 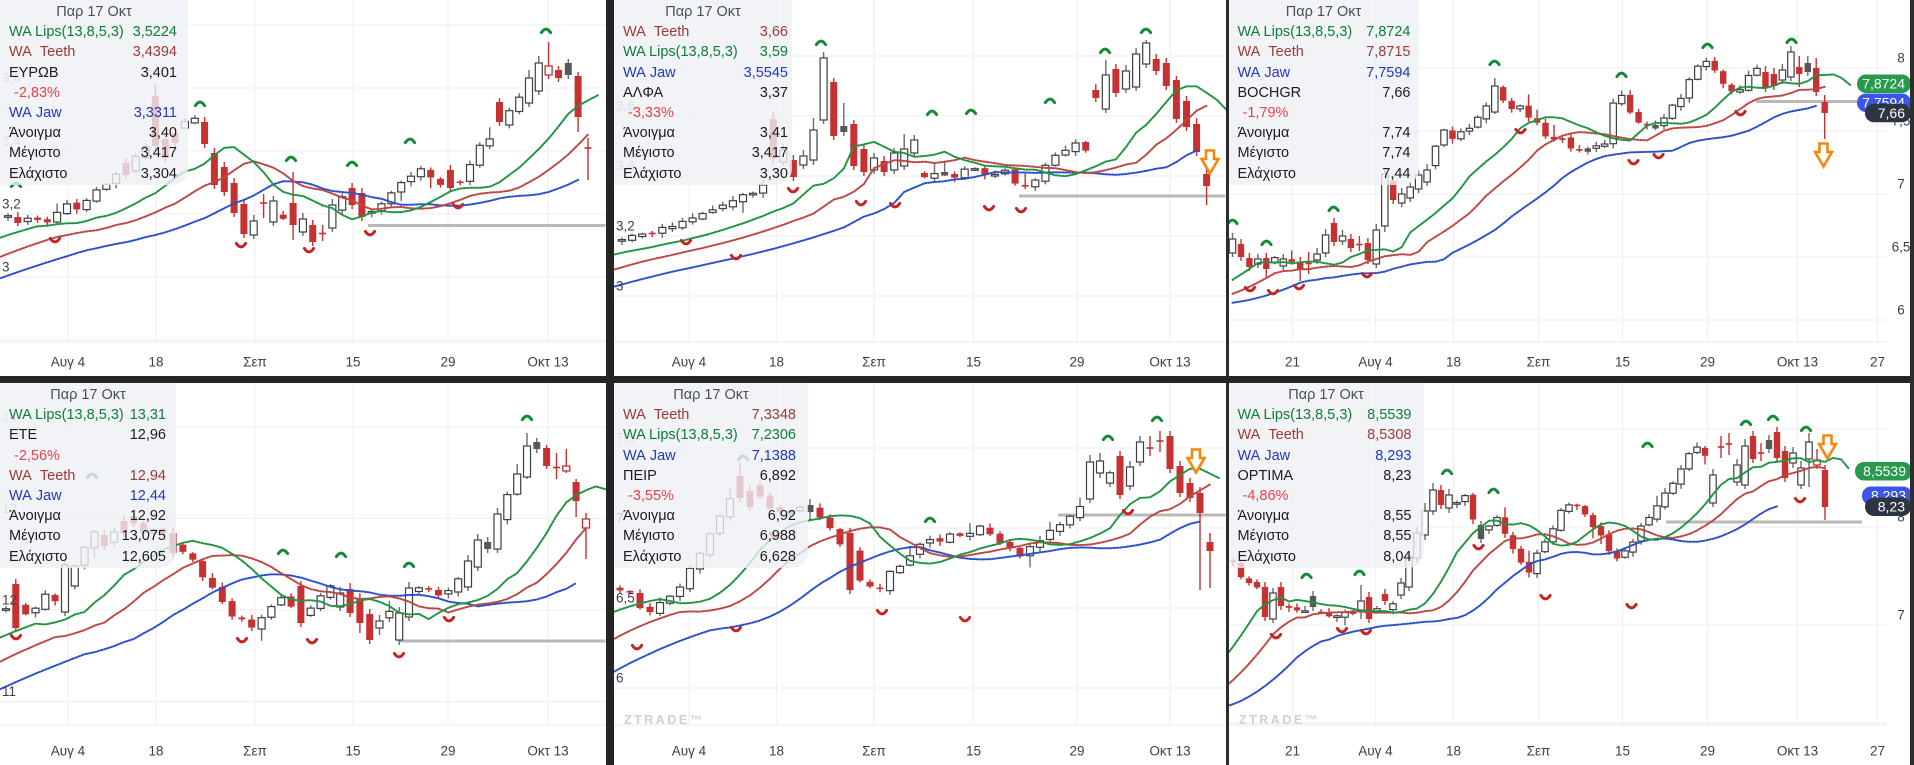 What do you see at coordinates (1890, 113) in the screenshot?
I see `svg-text: 7,66` at bounding box center [1890, 113].